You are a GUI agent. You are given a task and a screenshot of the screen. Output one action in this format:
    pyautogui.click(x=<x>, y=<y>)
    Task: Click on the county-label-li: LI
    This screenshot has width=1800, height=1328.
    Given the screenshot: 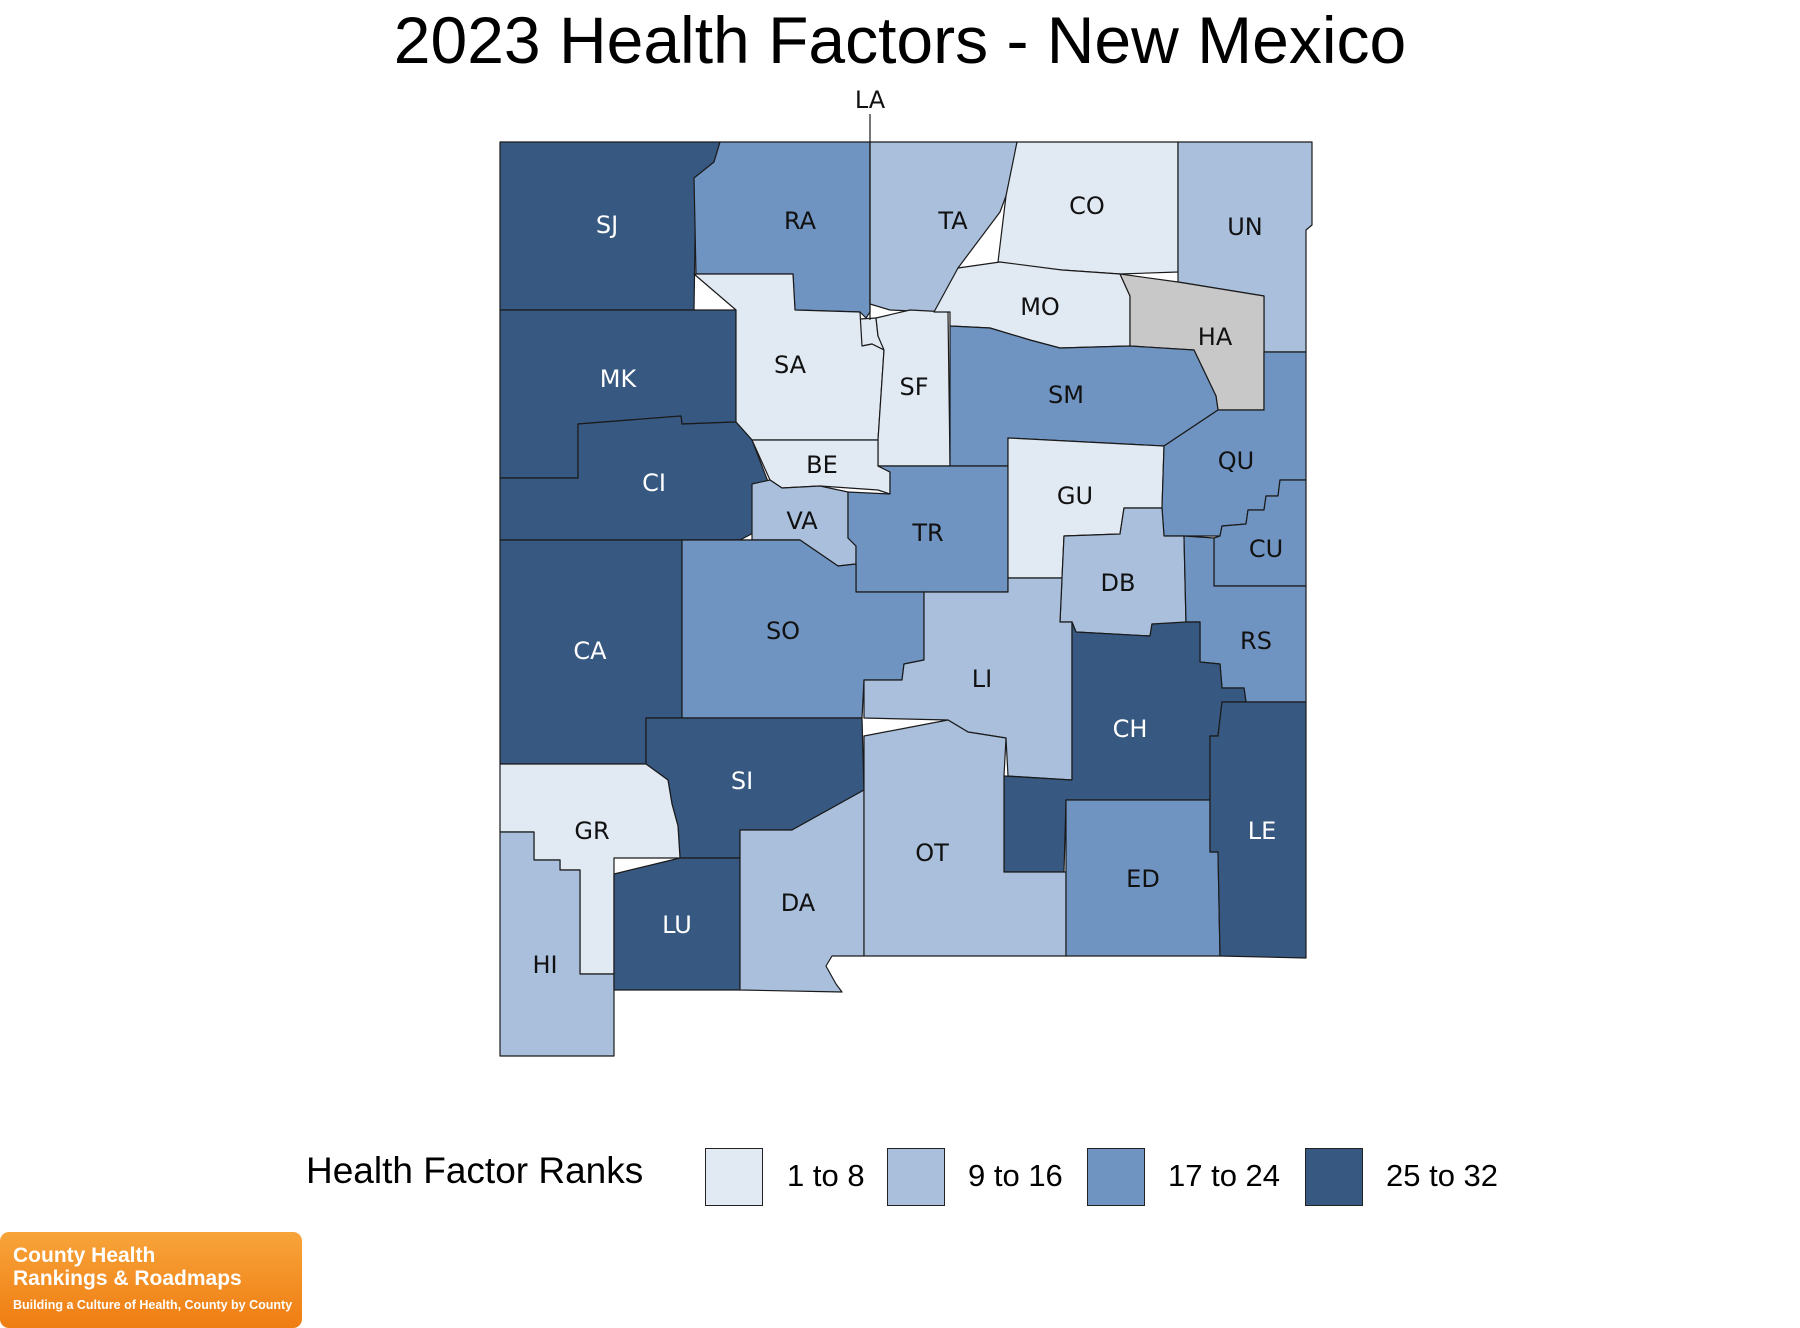 What is the action you would take?
    pyautogui.click(x=982, y=679)
    